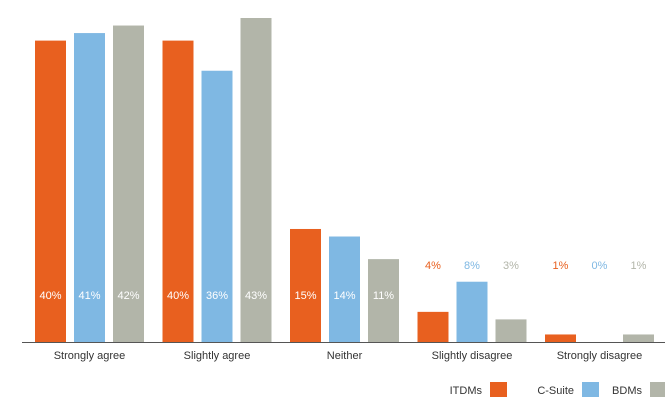 The width and height of the screenshot is (665, 398). I want to click on bar-c-suite-strongly-agree, so click(89, 188).